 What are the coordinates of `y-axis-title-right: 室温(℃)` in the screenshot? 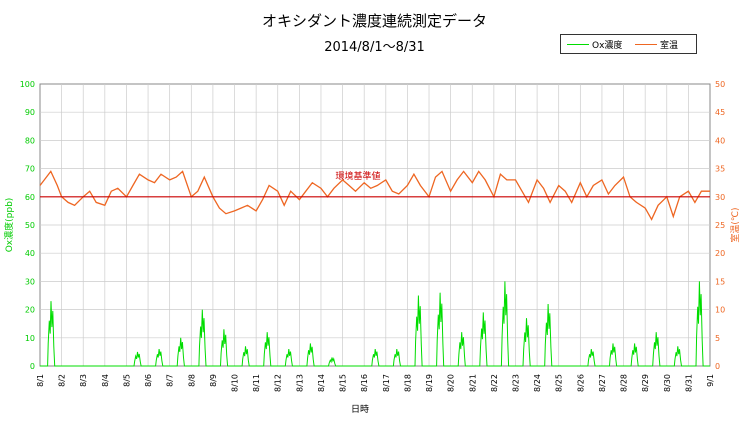 It's located at (735, 224).